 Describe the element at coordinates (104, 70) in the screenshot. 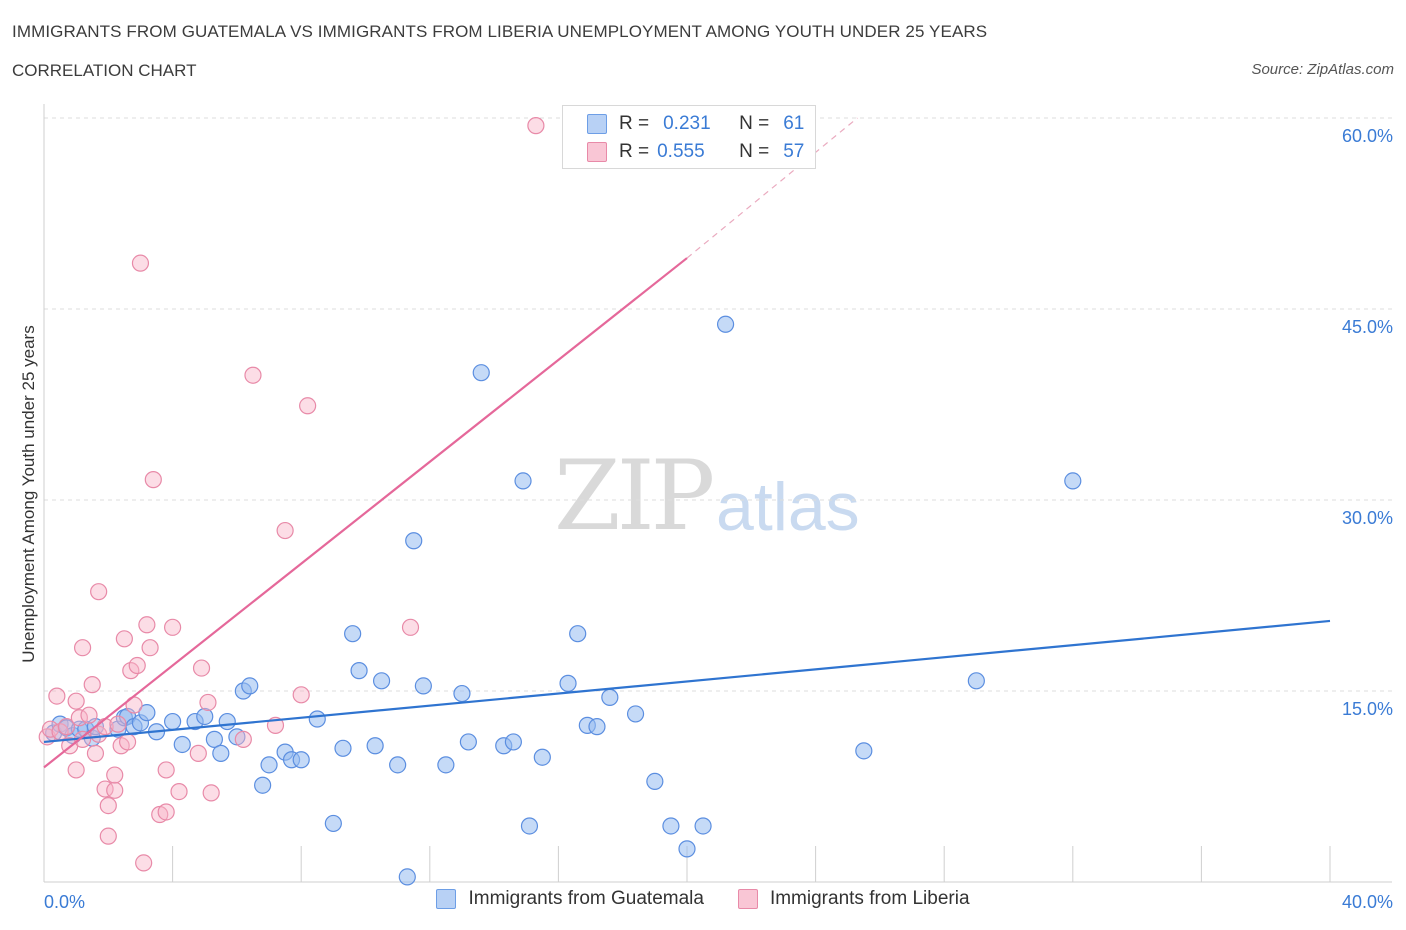

I see `chart-subtitle: CORRELATION CHART` at that location.